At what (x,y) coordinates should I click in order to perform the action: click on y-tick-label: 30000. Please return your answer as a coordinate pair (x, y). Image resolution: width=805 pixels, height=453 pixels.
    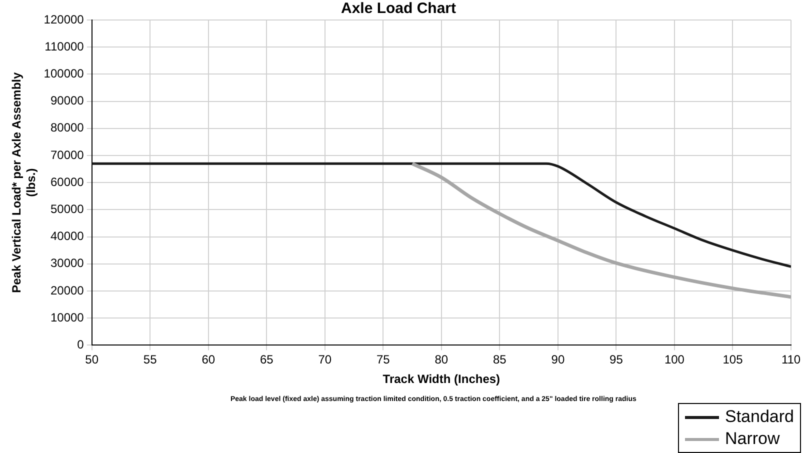
    Looking at the image, I should click on (67, 263).